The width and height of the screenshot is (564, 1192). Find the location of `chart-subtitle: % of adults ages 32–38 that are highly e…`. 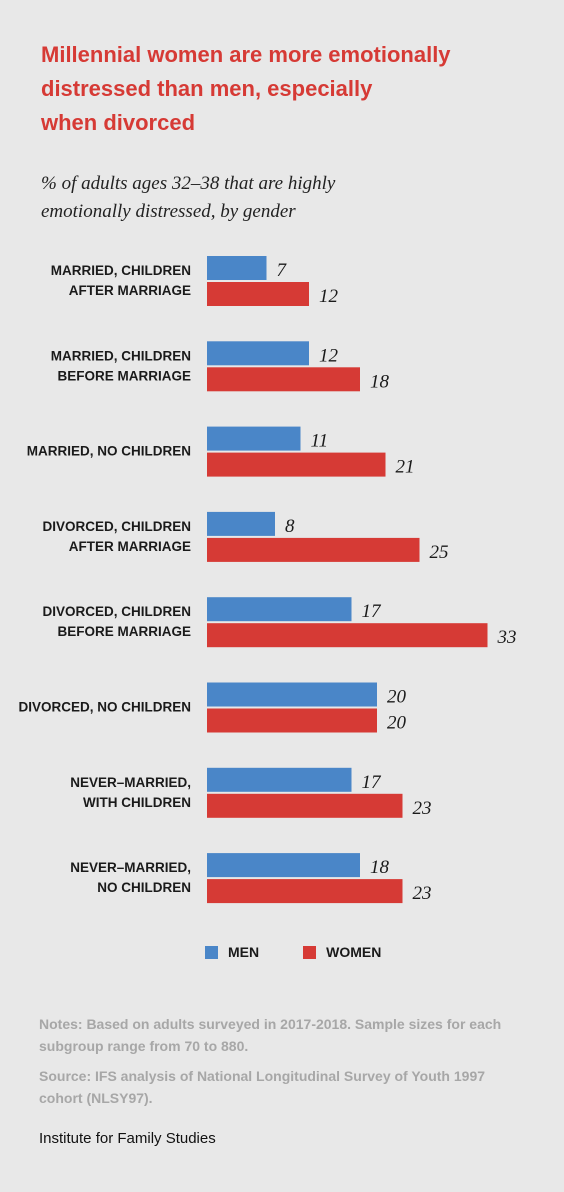

chart-subtitle: % of adults ages 32–38 that are highly e… is located at coordinates (261, 198).